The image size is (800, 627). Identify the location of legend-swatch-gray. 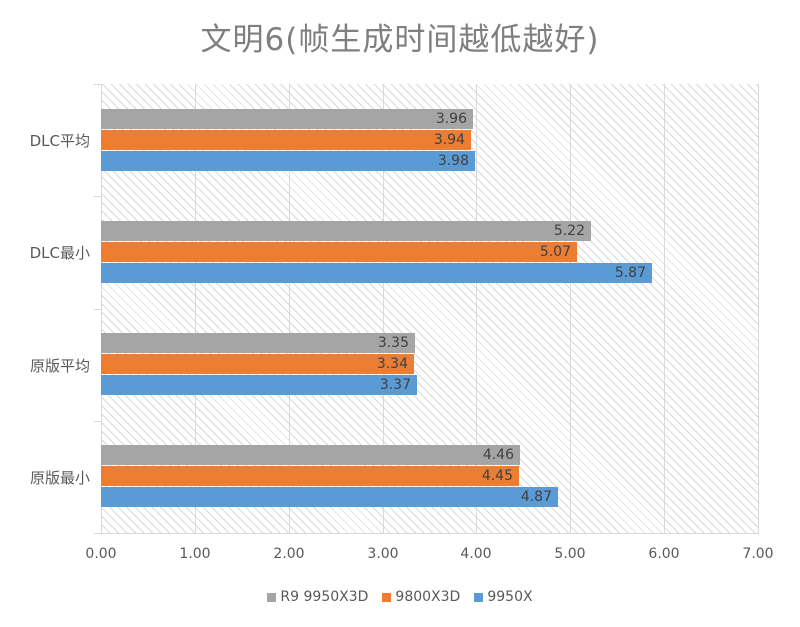
(272, 597).